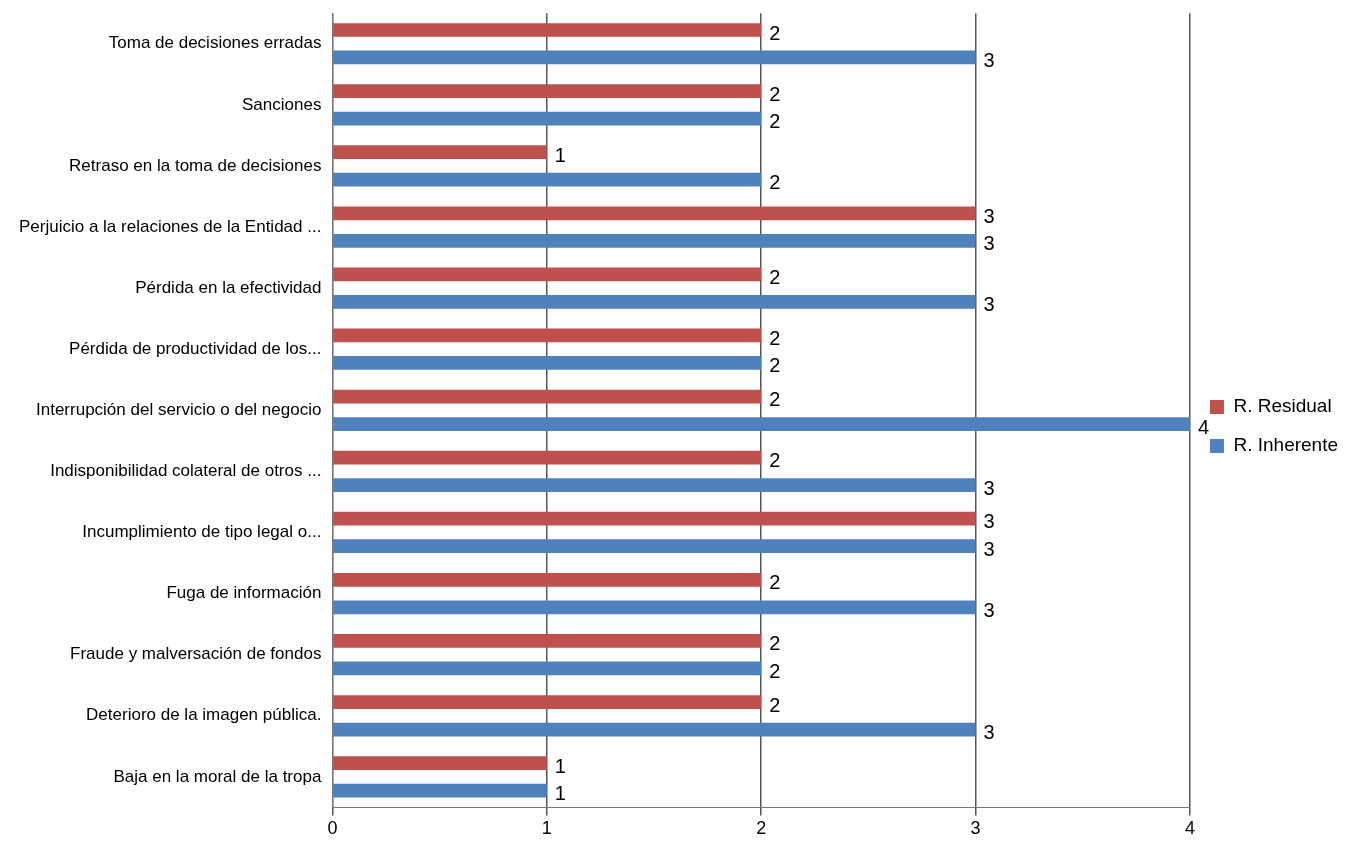 The width and height of the screenshot is (1358, 853). I want to click on y-tick-label: Deterioro de la imagen pública., so click(204, 715).